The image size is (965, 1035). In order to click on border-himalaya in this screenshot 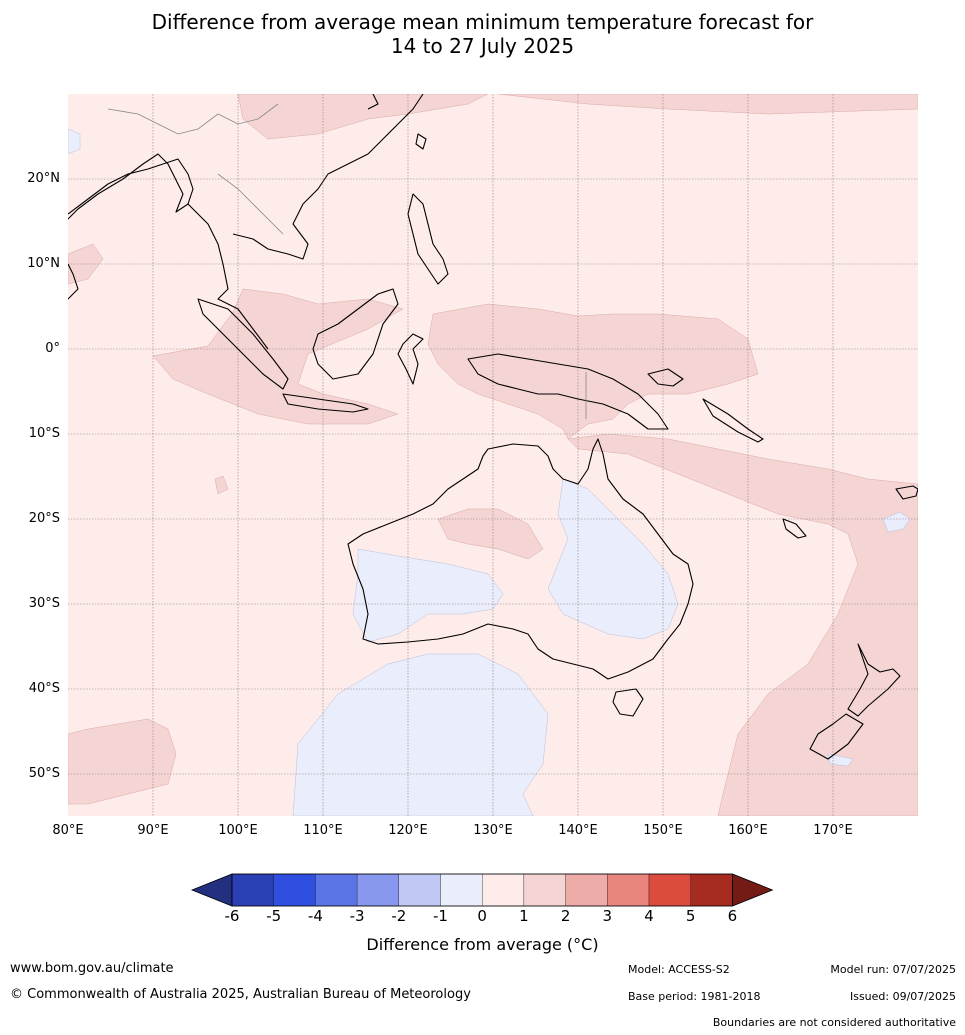, I will do `click(193, 119)`.